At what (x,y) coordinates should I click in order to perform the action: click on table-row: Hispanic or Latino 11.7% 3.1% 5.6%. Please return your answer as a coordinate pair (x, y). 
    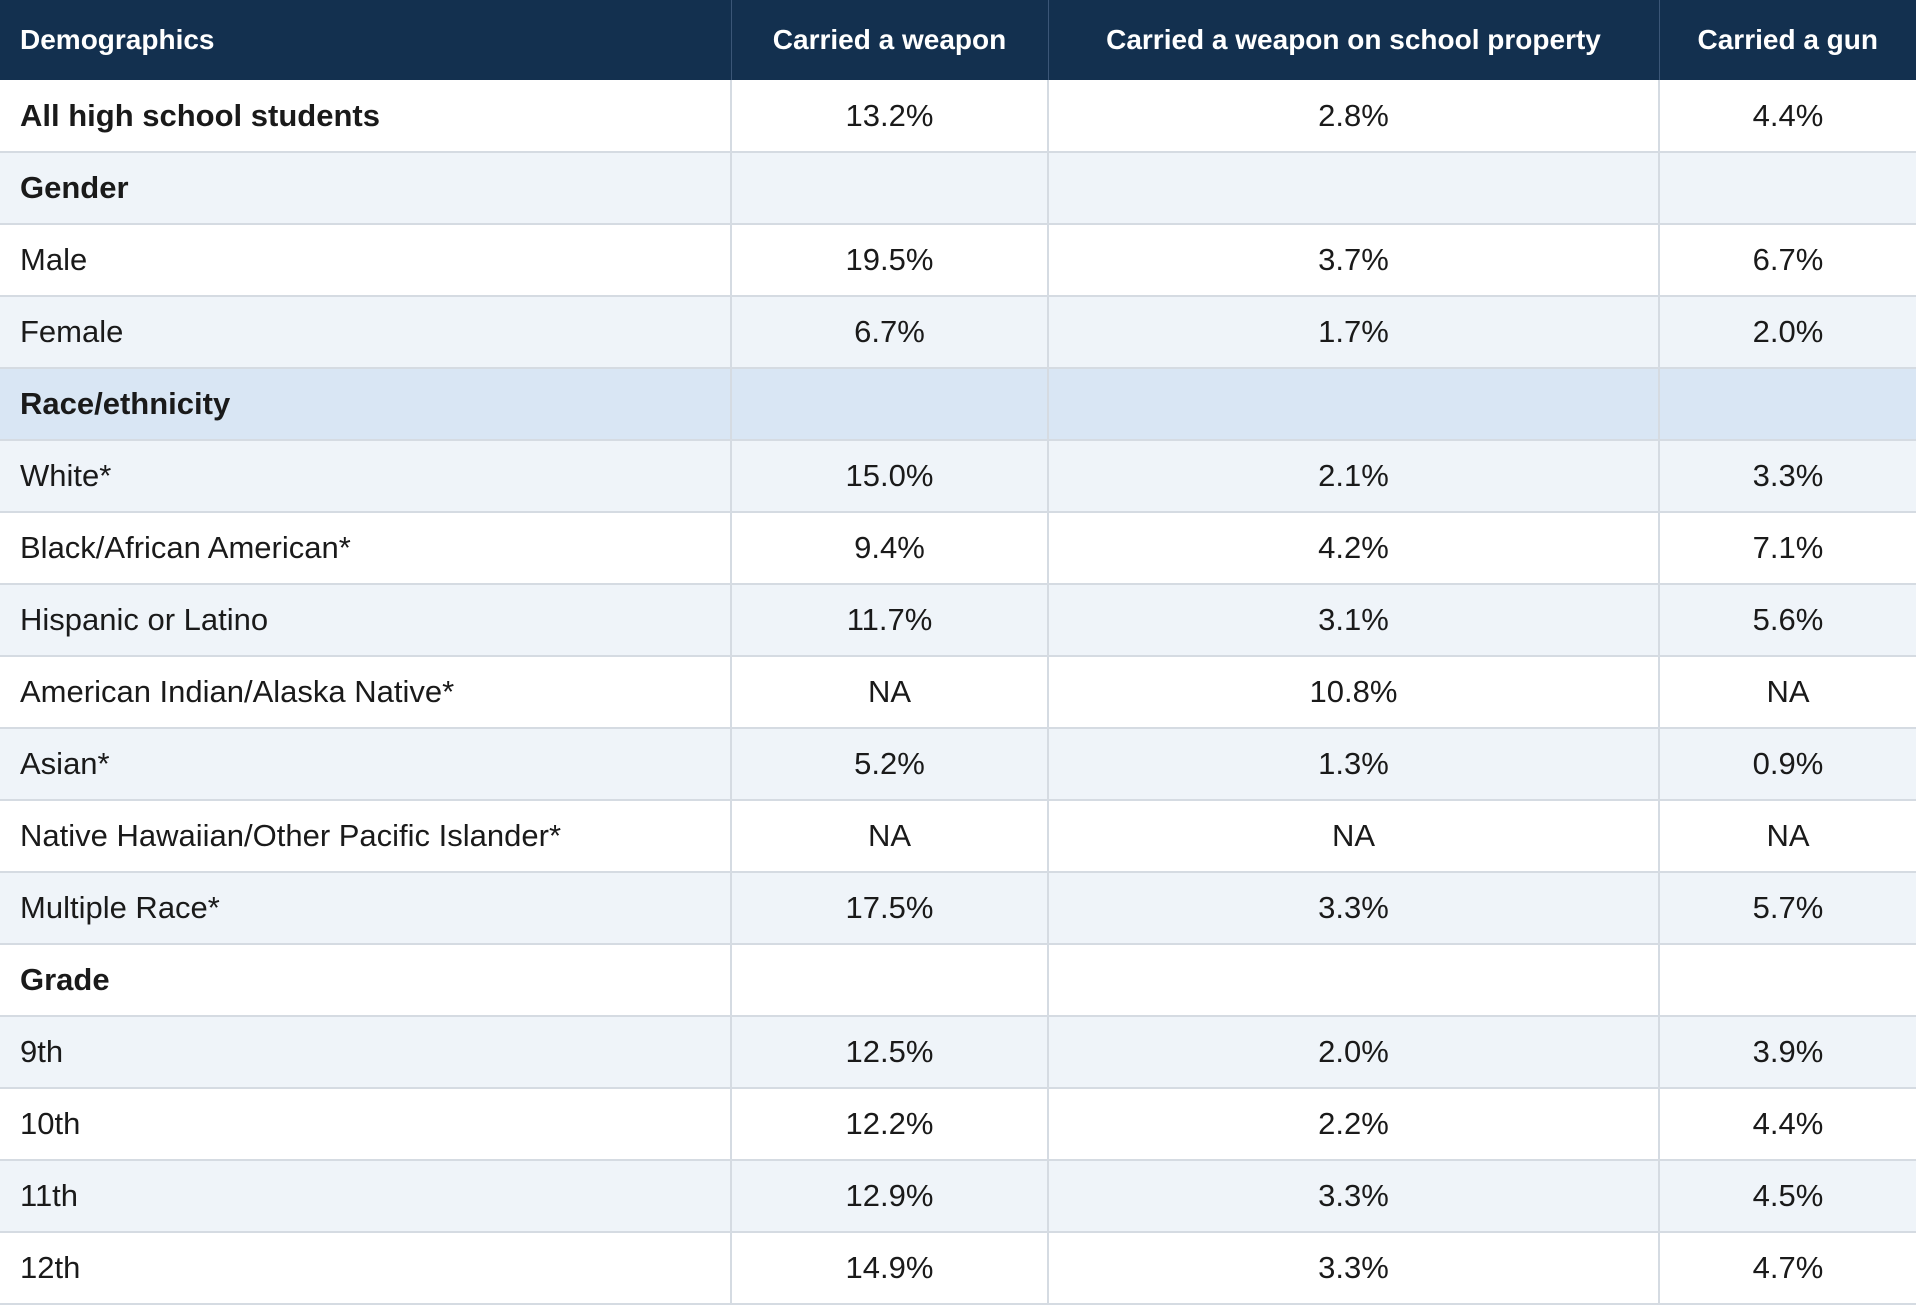
    Looking at the image, I should click on (958, 620).